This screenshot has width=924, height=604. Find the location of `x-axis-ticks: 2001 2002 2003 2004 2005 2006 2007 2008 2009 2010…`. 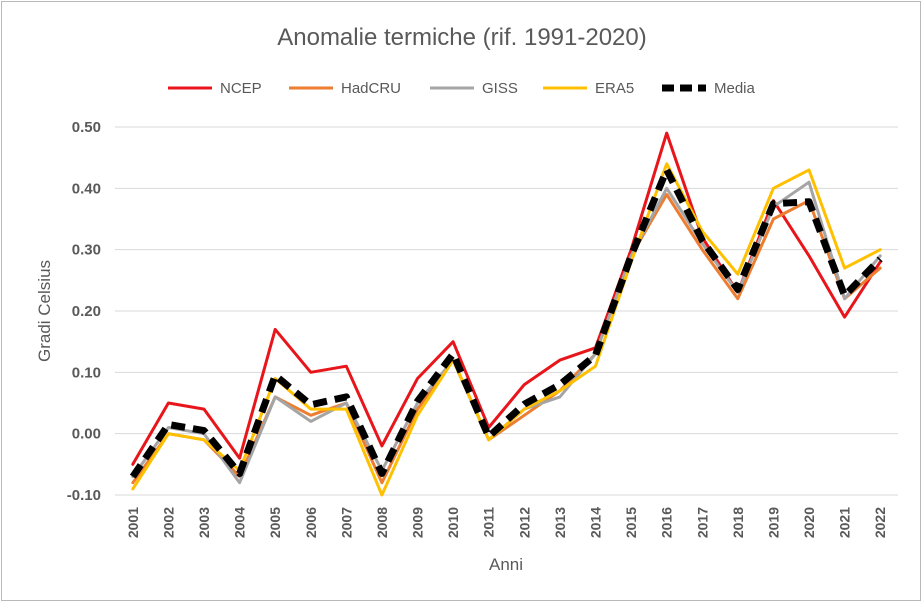

x-axis-ticks: 2001 2002 2003 2004 2005 2006 2007 2008 2009 2010… is located at coordinates (506, 522).